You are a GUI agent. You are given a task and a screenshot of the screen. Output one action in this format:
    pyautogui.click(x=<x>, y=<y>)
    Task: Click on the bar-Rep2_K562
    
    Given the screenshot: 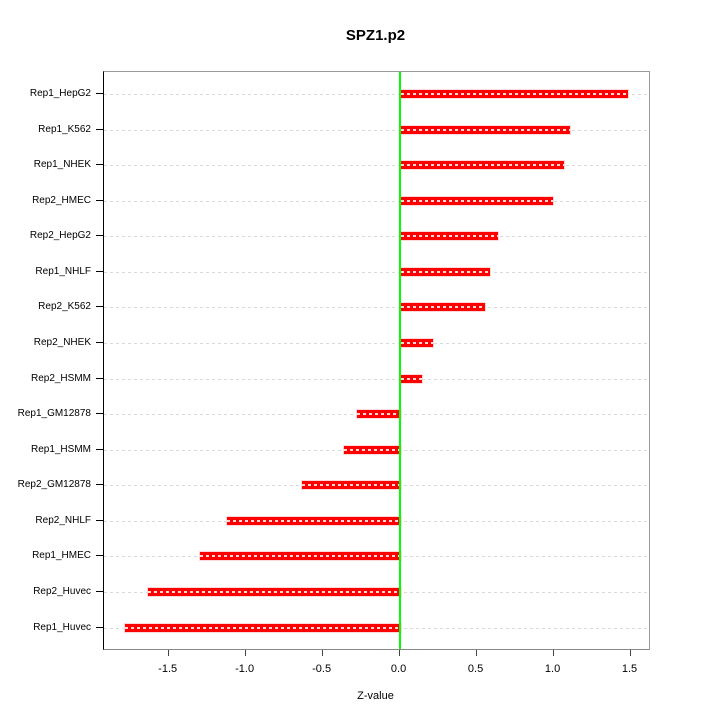 What is the action you would take?
    pyautogui.click(x=443, y=307)
    